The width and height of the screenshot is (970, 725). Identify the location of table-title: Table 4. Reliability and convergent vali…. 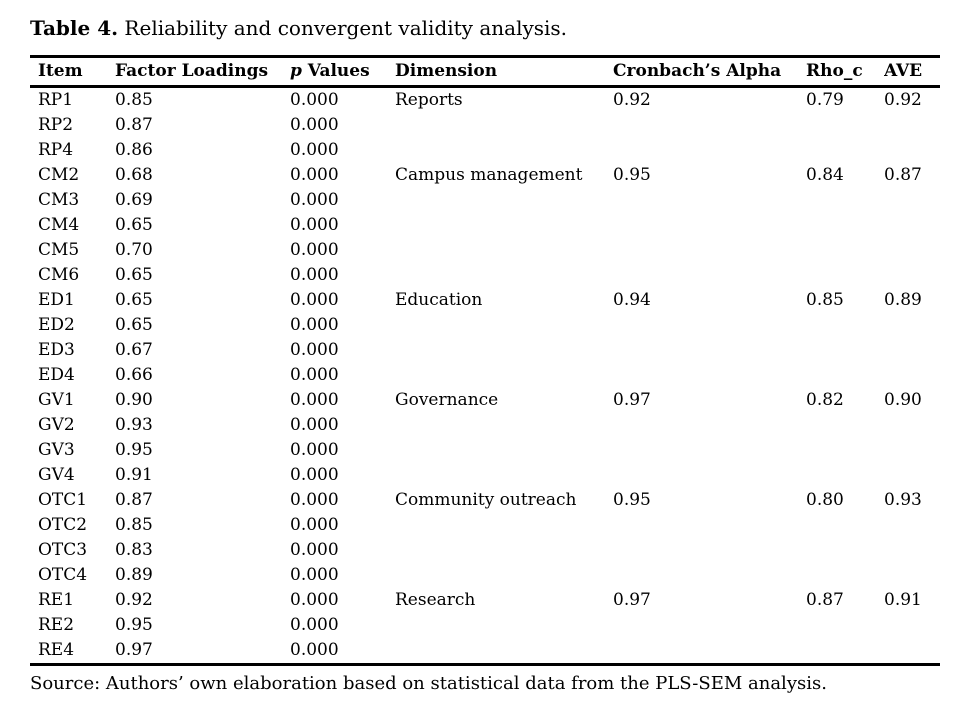
(485, 28).